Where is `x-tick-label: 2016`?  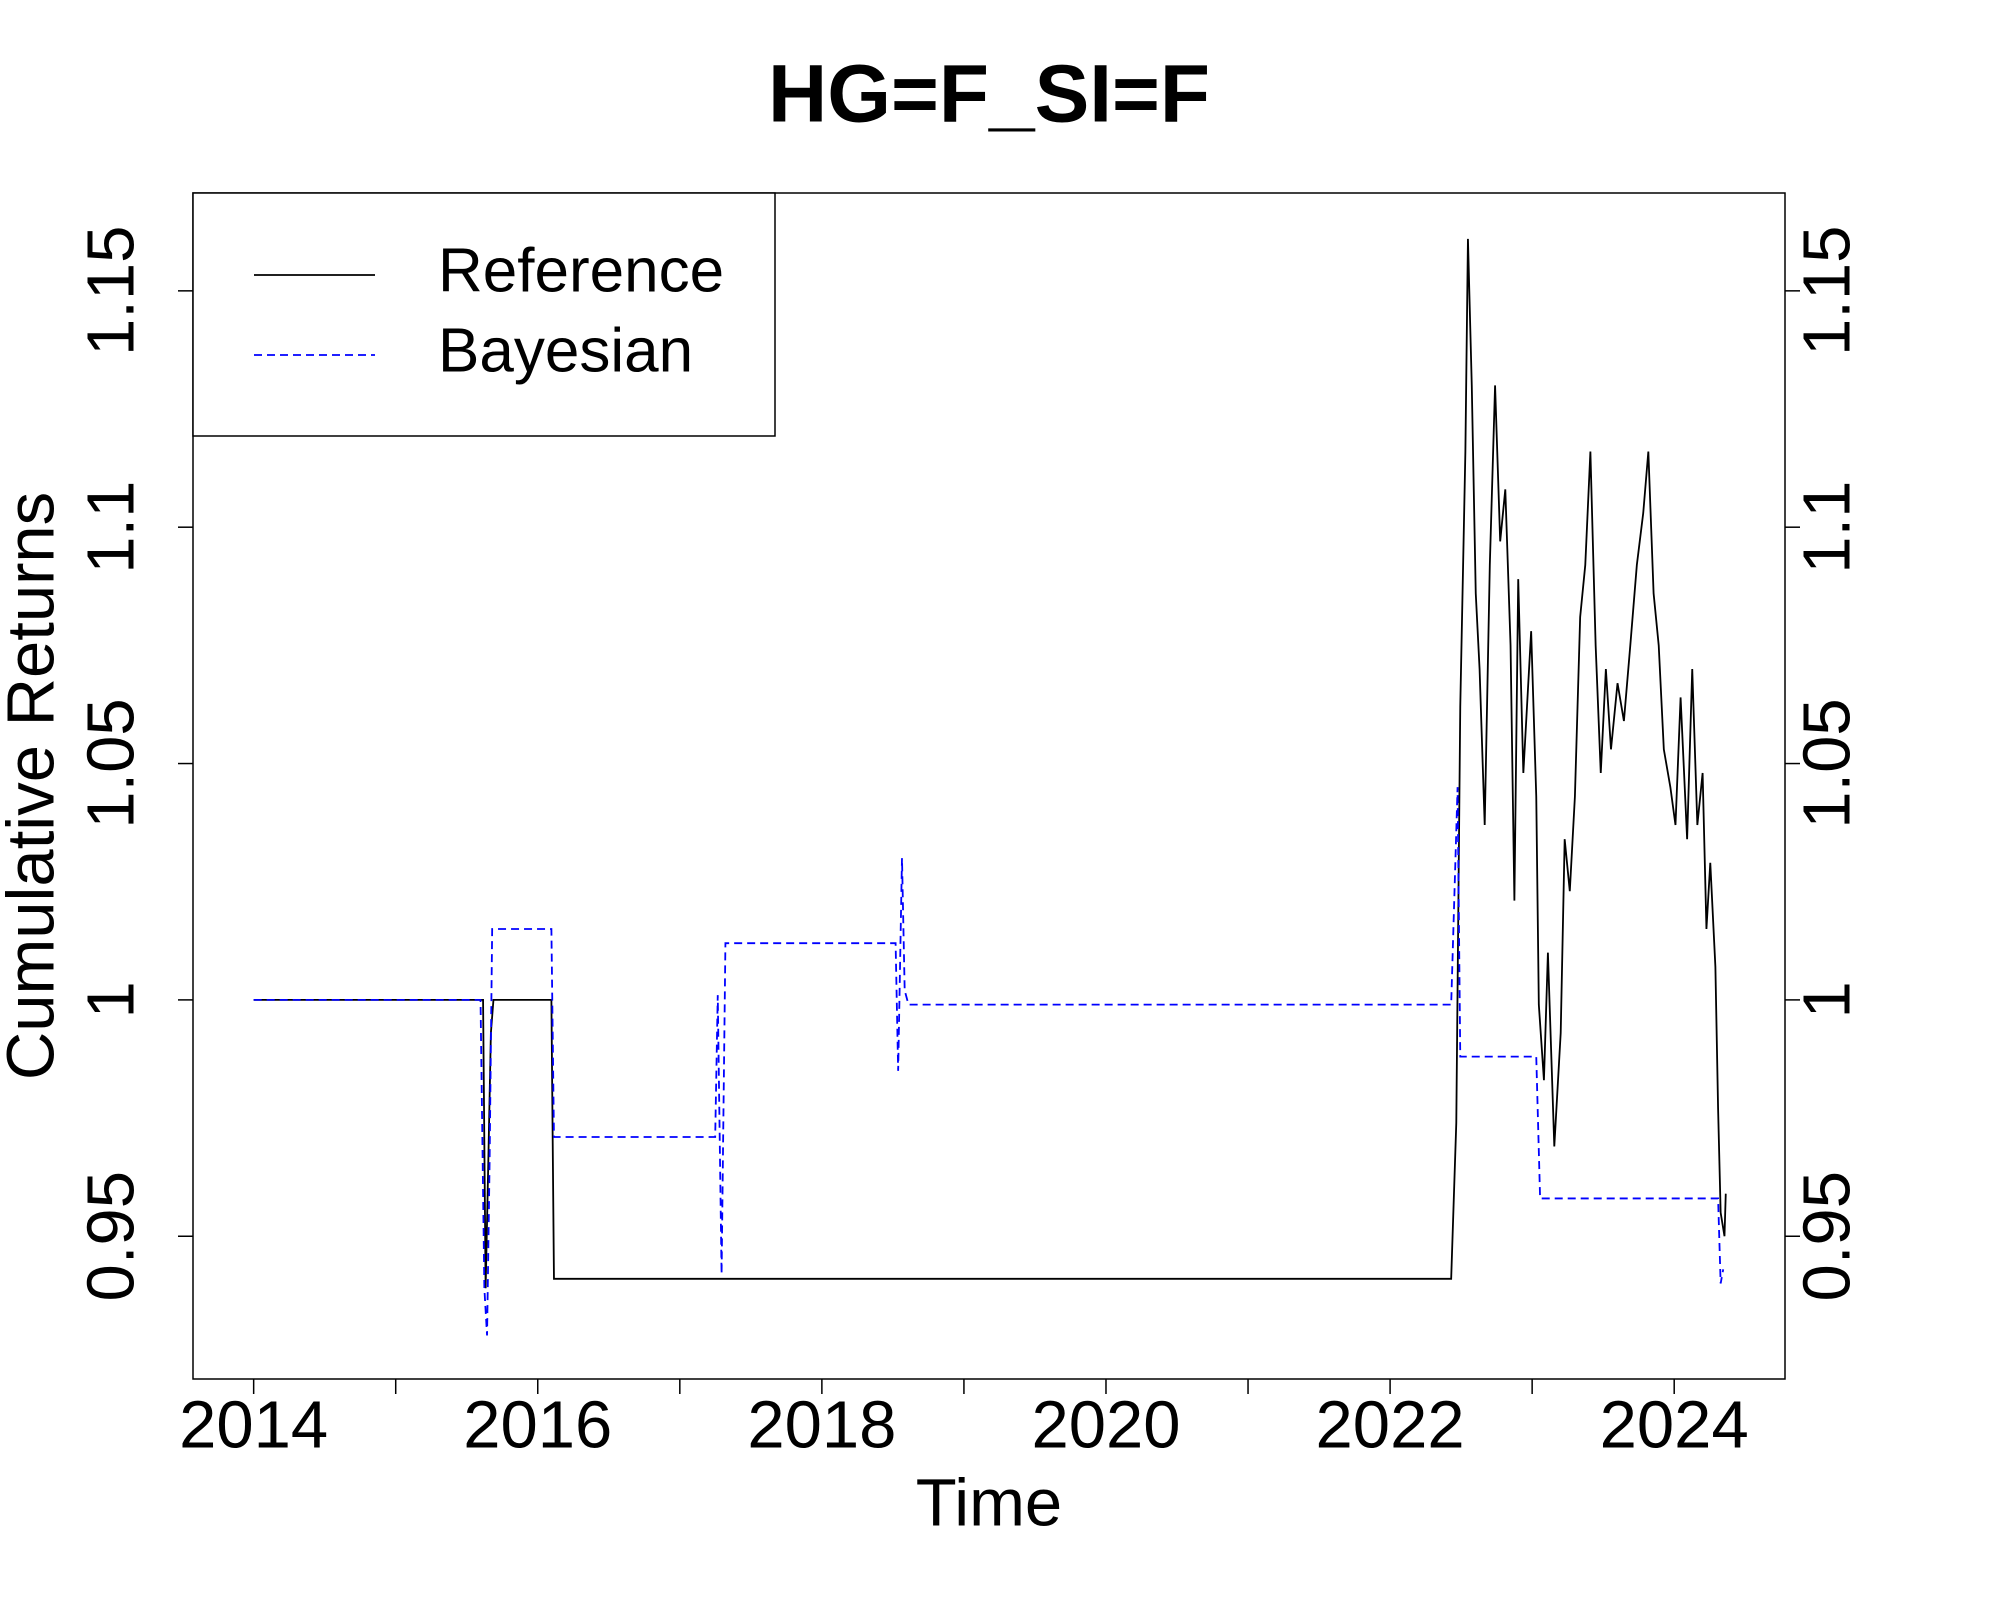 x-tick-label: 2016 is located at coordinates (537, 1425).